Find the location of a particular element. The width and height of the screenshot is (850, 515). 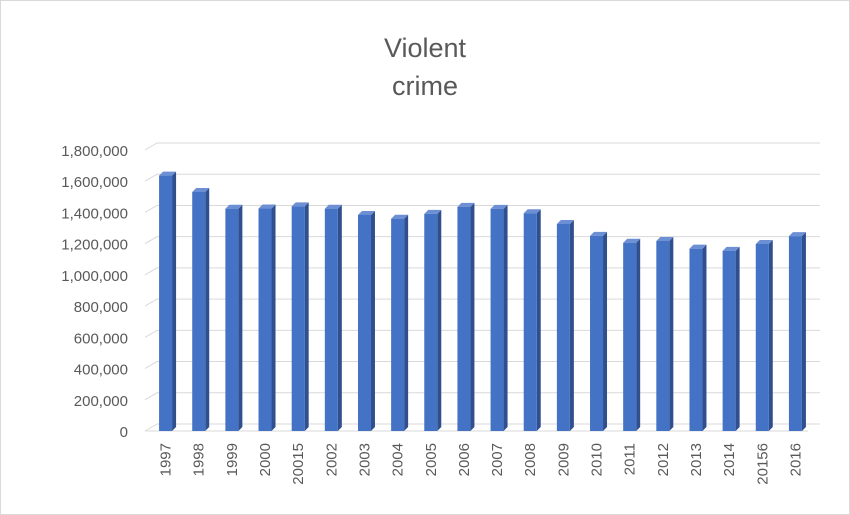

x-tick-label: 2011 is located at coordinates (630, 459).